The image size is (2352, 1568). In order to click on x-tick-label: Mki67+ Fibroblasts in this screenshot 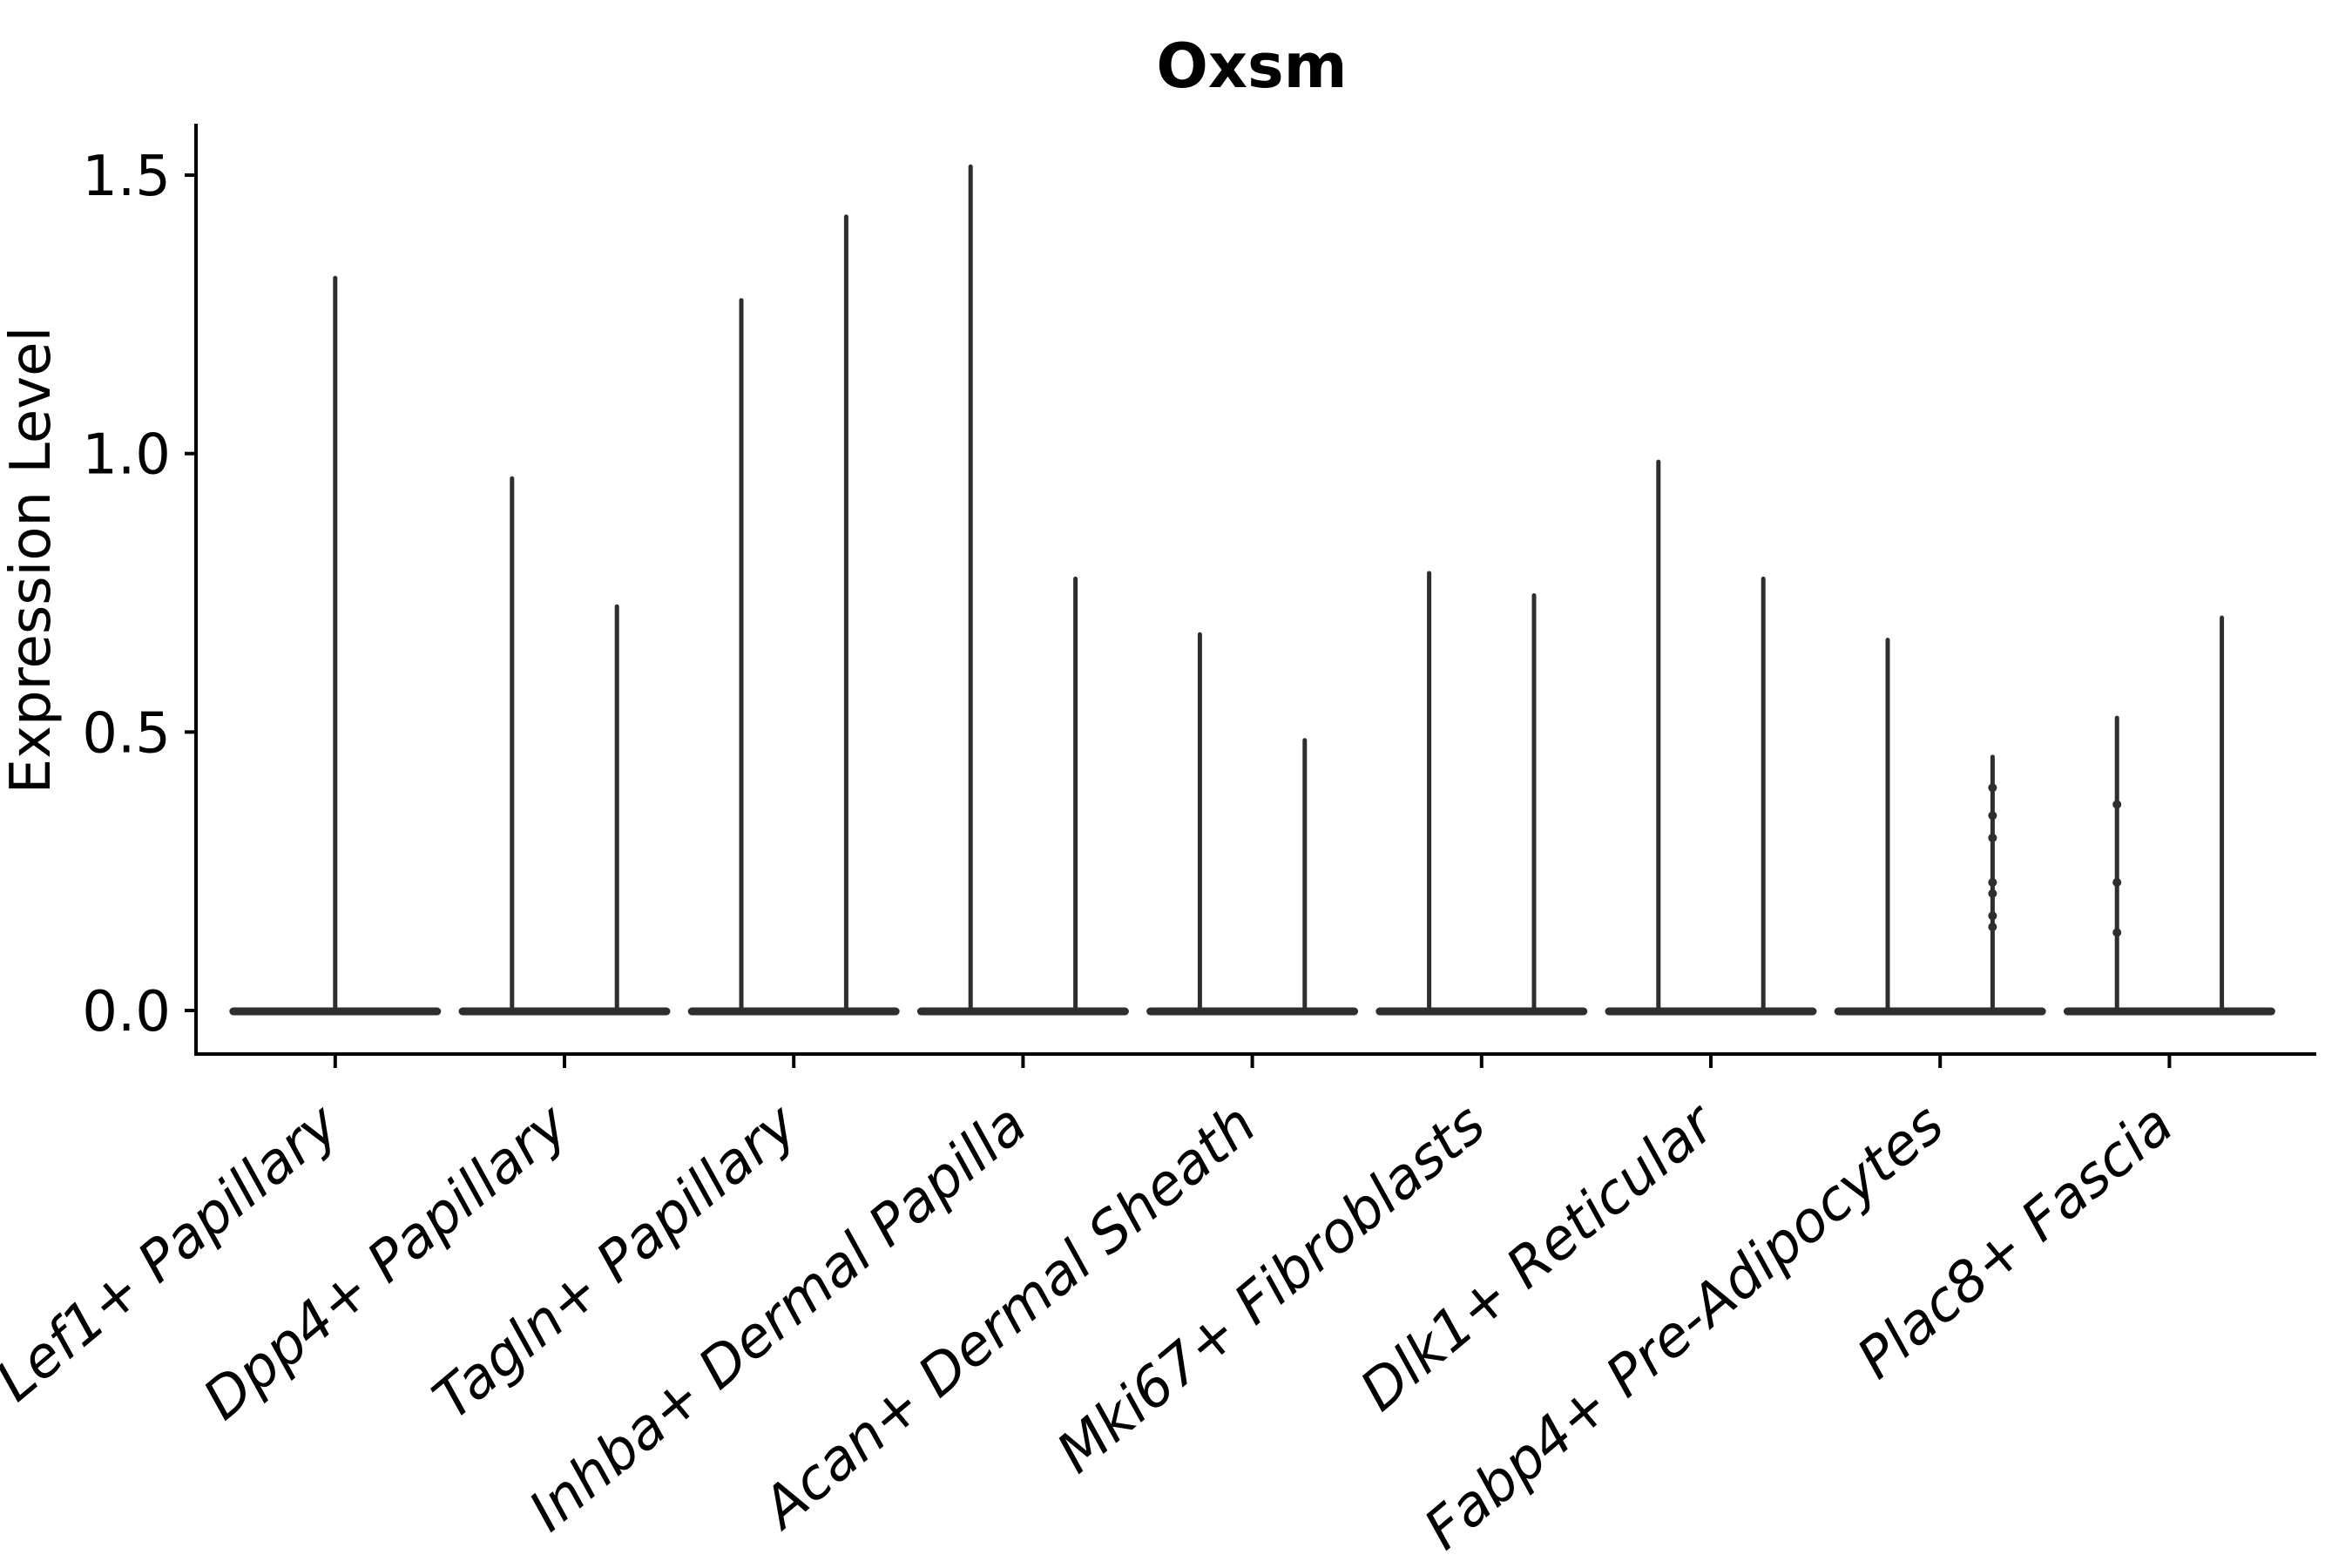, I will do `click(1271, 1289)`.